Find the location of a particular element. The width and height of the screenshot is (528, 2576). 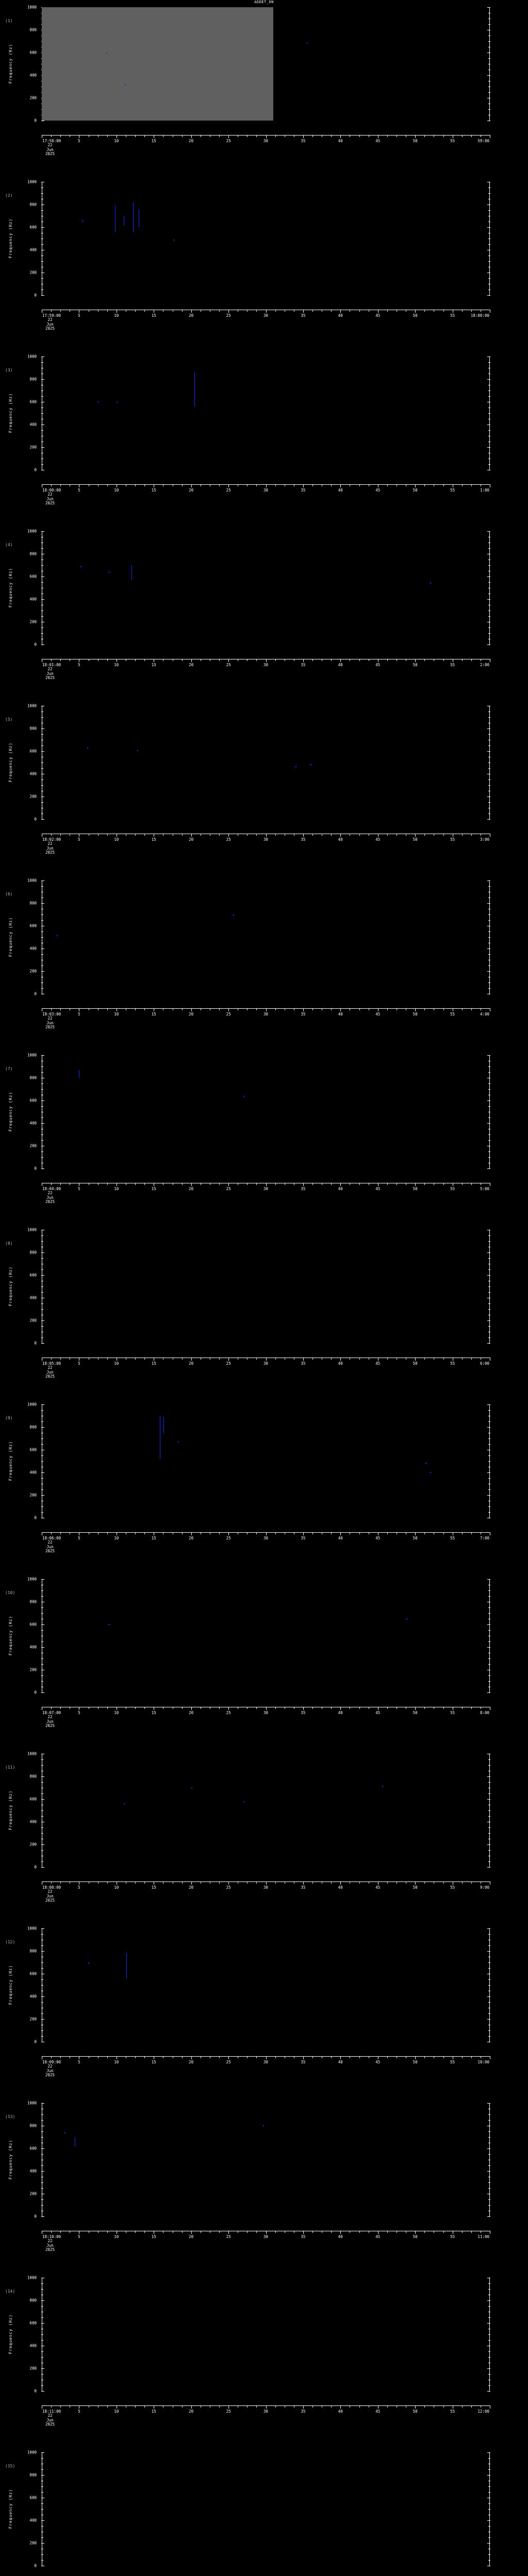

date-stack: 22 Jun 2025 is located at coordinates (50, 1372).